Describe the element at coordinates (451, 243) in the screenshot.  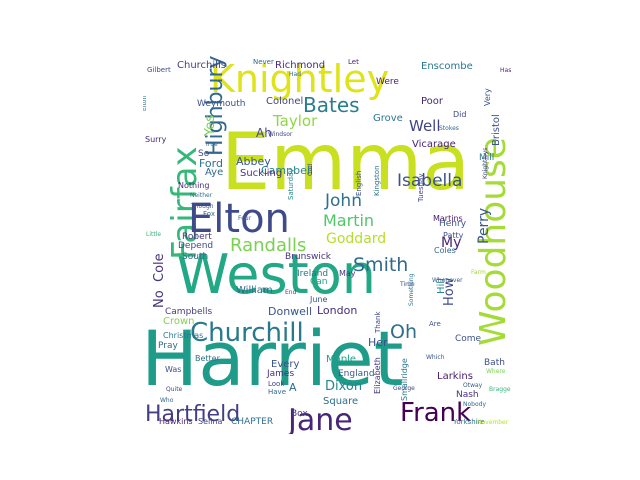
I see `word-my: My` at that location.